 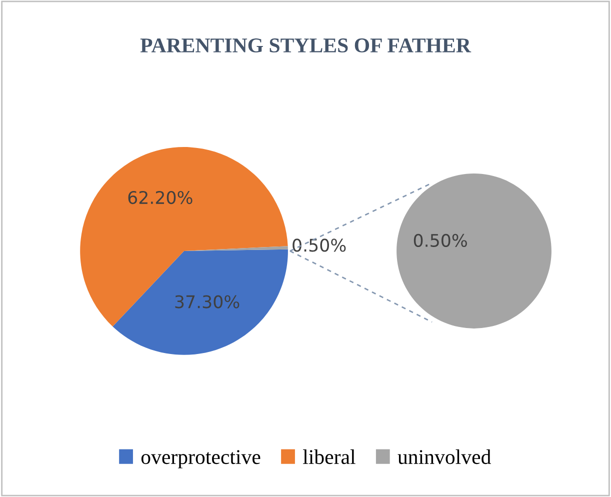 I want to click on legend-label: overprotective, so click(x=200, y=459).